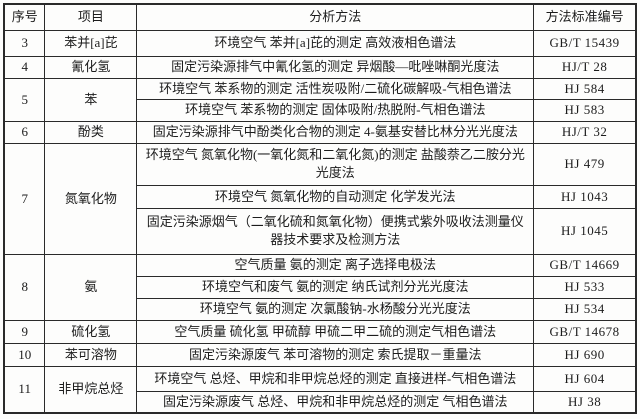 The width and height of the screenshot is (640, 419). I want to click on row-item: 苯并[a]芘, so click(91, 43).